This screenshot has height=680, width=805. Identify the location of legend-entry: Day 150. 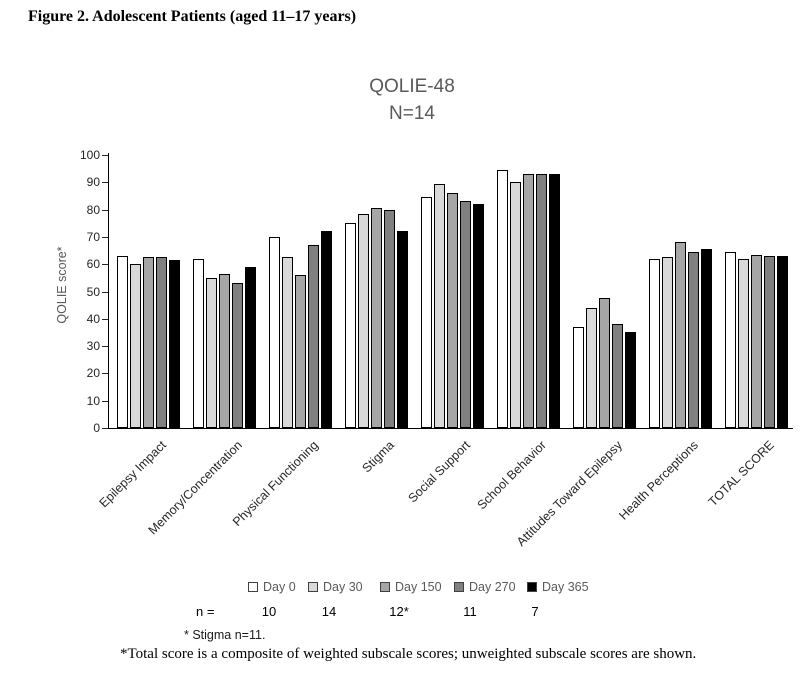
(411, 587).